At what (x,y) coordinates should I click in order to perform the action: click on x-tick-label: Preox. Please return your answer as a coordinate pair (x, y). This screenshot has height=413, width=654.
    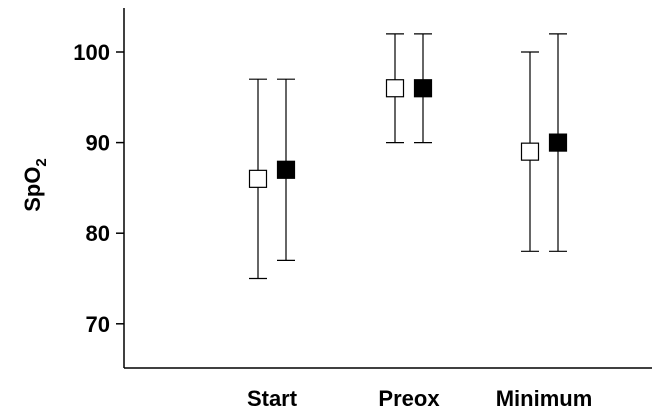
    Looking at the image, I should click on (409, 398).